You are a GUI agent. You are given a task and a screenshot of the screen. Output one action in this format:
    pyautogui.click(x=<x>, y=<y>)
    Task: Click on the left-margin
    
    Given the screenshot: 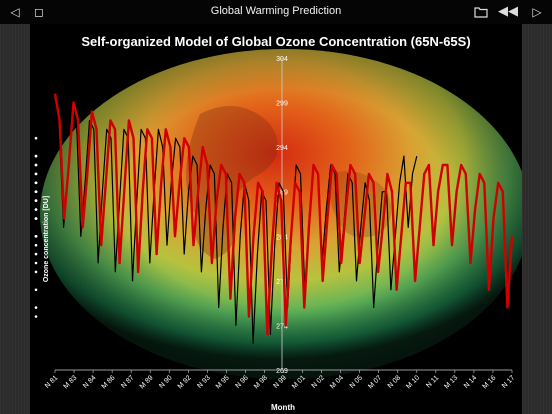 What is the action you would take?
    pyautogui.click(x=15, y=219)
    